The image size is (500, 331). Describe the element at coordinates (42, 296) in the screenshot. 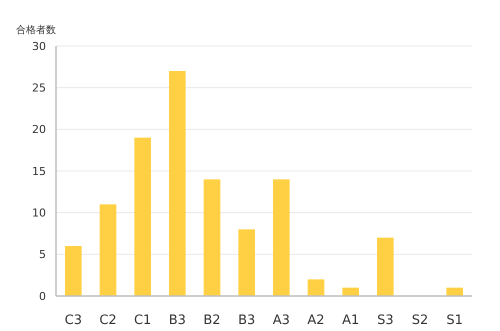

I see `y-tick-label: 0` at that location.